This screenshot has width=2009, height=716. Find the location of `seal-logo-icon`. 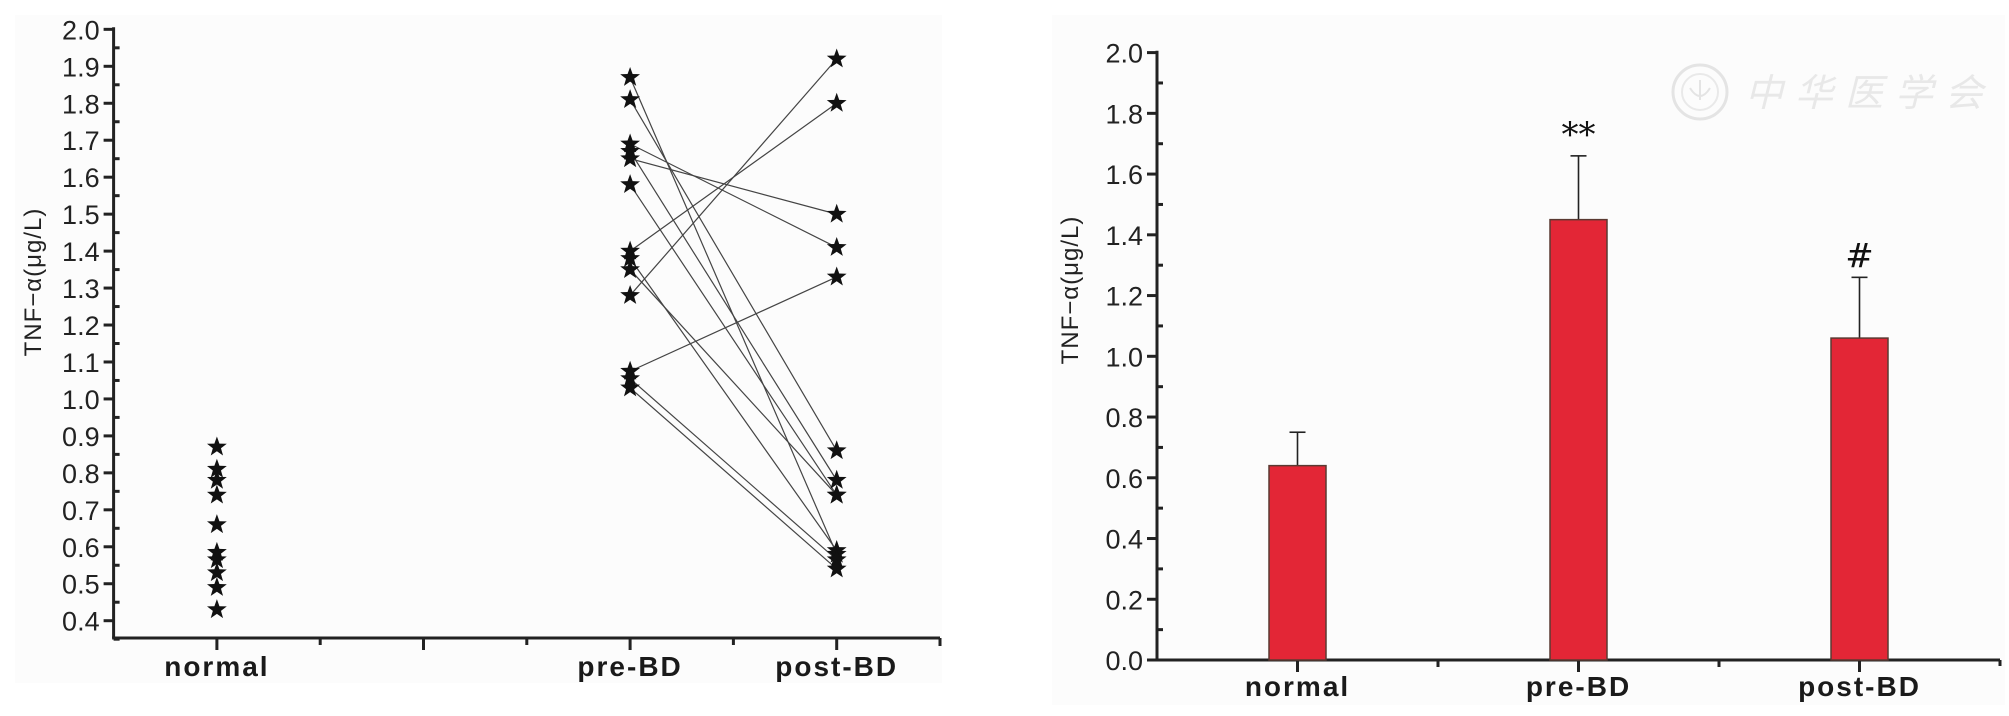

seal-logo-icon is located at coordinates (1700, 92).